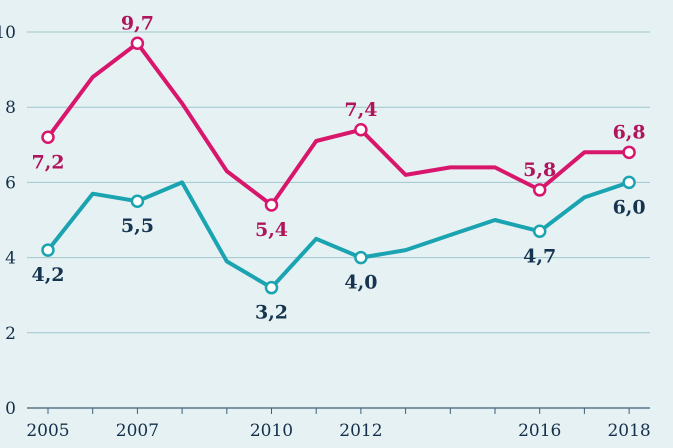 Image resolution: width=673 pixels, height=448 pixels. What do you see at coordinates (8, 221) in the screenshot?
I see `y-axis-ticks: 0 2 4 6 8 10` at bounding box center [8, 221].